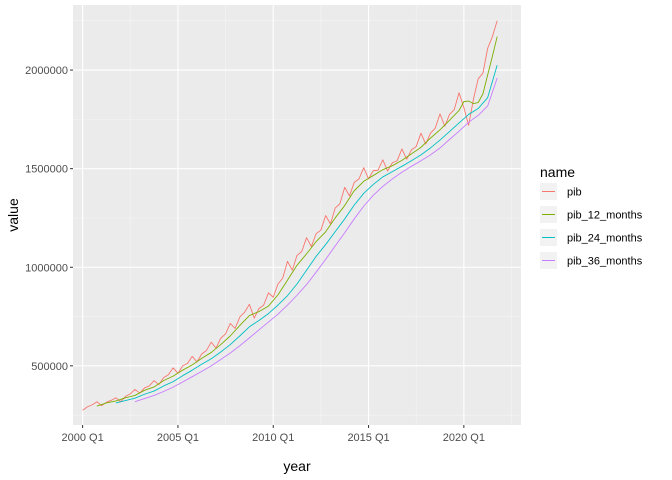 This screenshot has height=480, width=672. What do you see at coordinates (83, 438) in the screenshot?
I see `x-tick-label: 2000 Q1` at bounding box center [83, 438].